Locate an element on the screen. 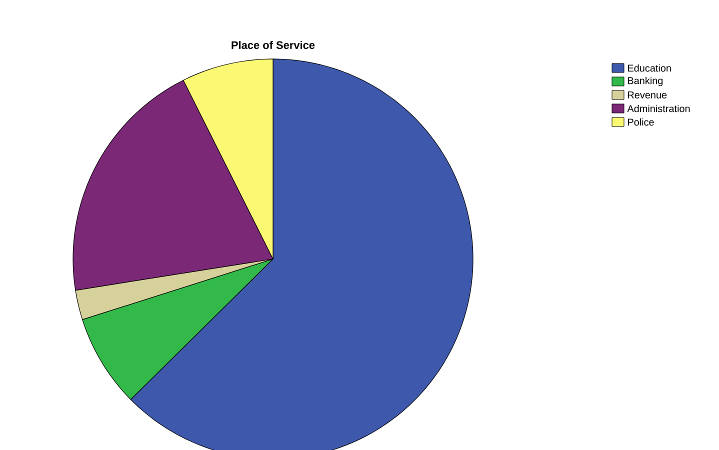 This screenshot has width=719, height=450. legend-label: Administration is located at coordinates (658, 108).